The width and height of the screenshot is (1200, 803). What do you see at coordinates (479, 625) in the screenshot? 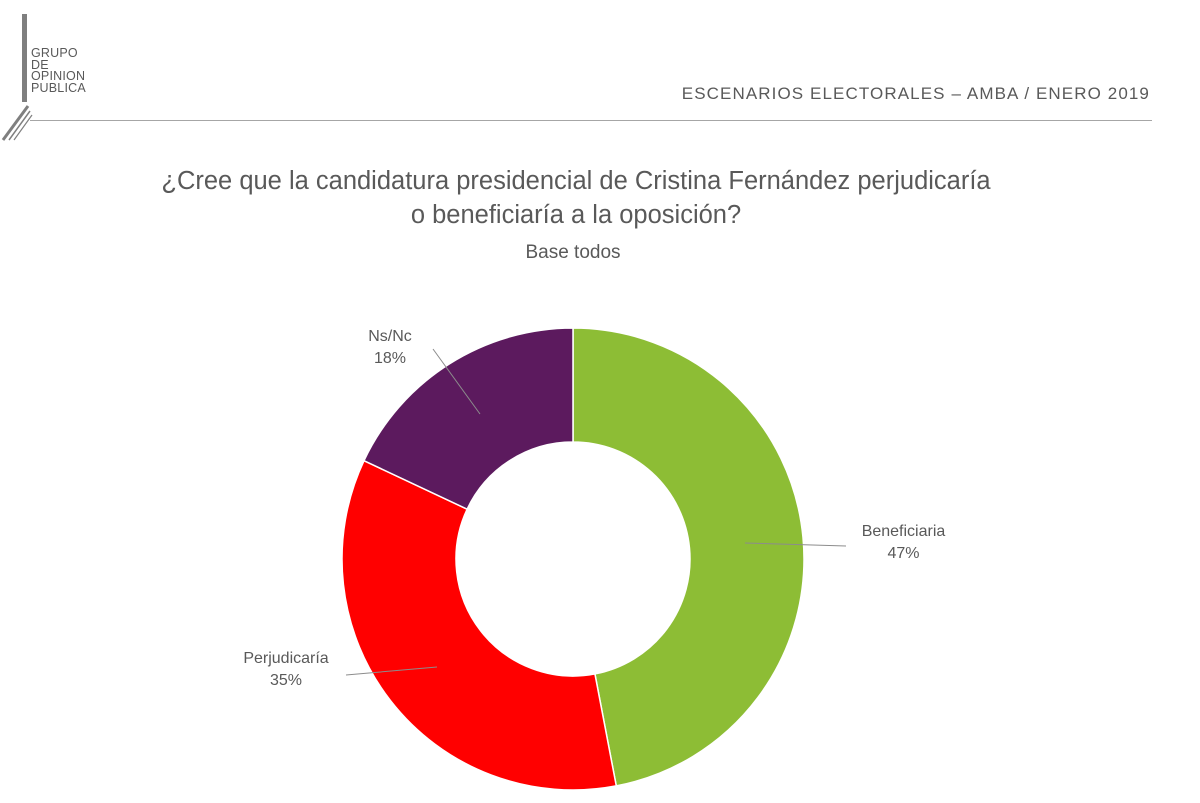
I see `donut-slice-perjudicara` at bounding box center [479, 625].